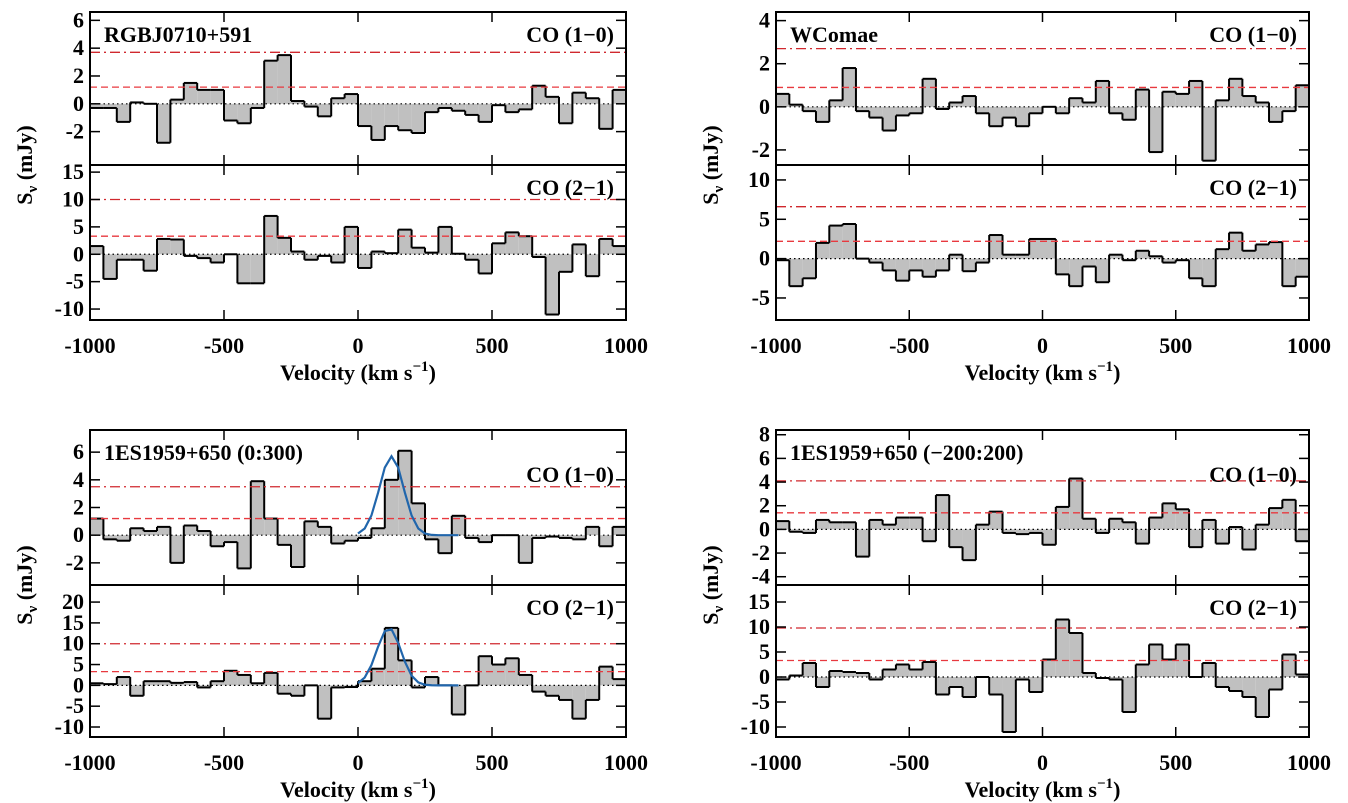  I want to click on y-tick-label: 2, so click(78, 507).